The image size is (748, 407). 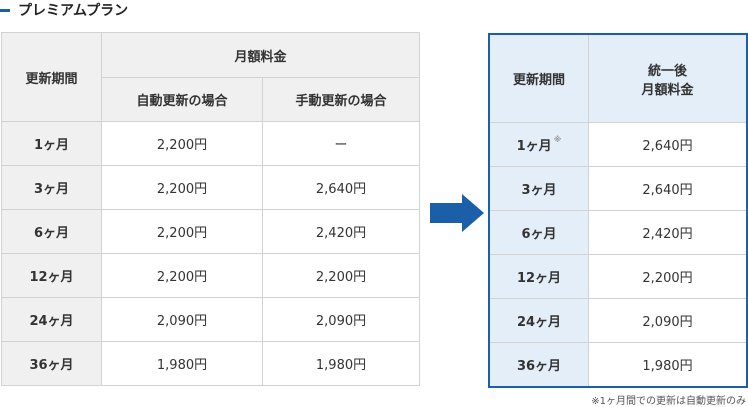 I want to click on table-row: 1ヶ月 2,200円ー, so click(x=210, y=143).